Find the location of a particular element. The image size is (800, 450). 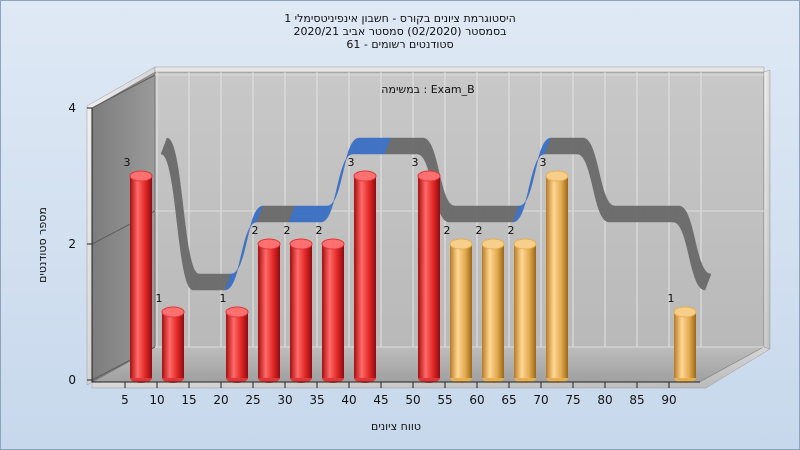

x-tick-label: 40 is located at coordinates (348, 400).